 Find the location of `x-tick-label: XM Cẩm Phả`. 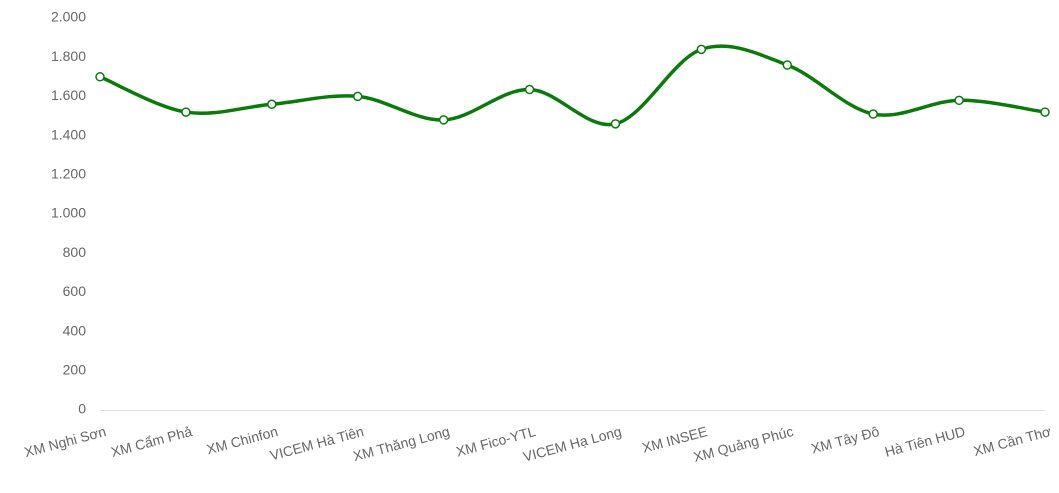

x-tick-label: XM Cẩm Phả is located at coordinates (151, 441).